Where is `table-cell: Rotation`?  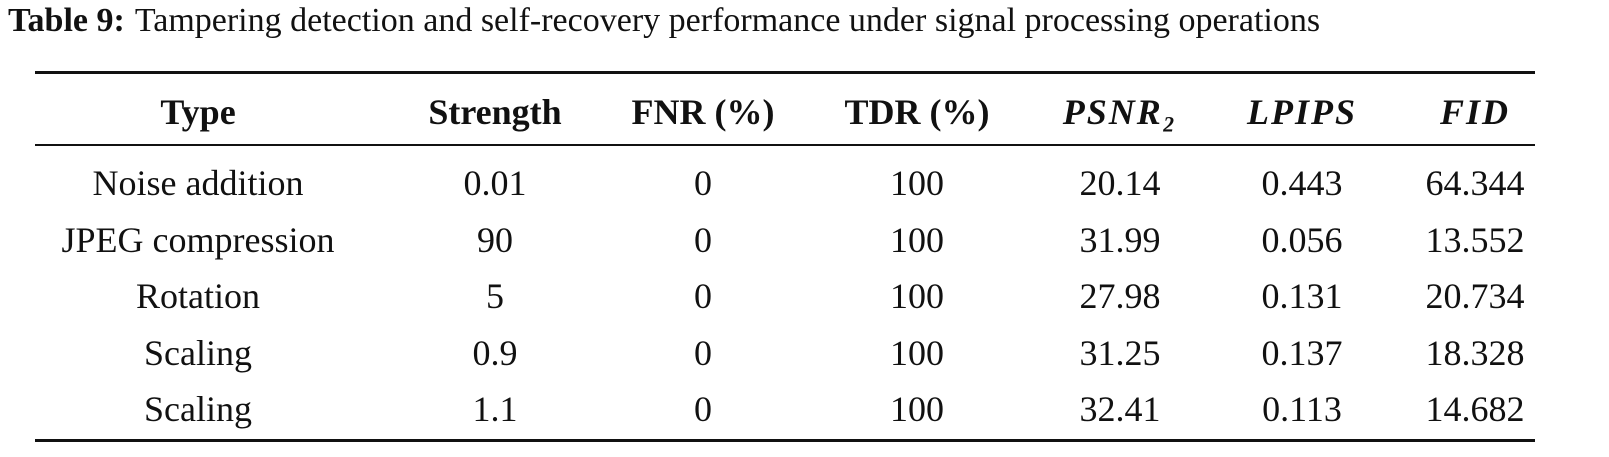 table-cell: Rotation is located at coordinates (198, 296).